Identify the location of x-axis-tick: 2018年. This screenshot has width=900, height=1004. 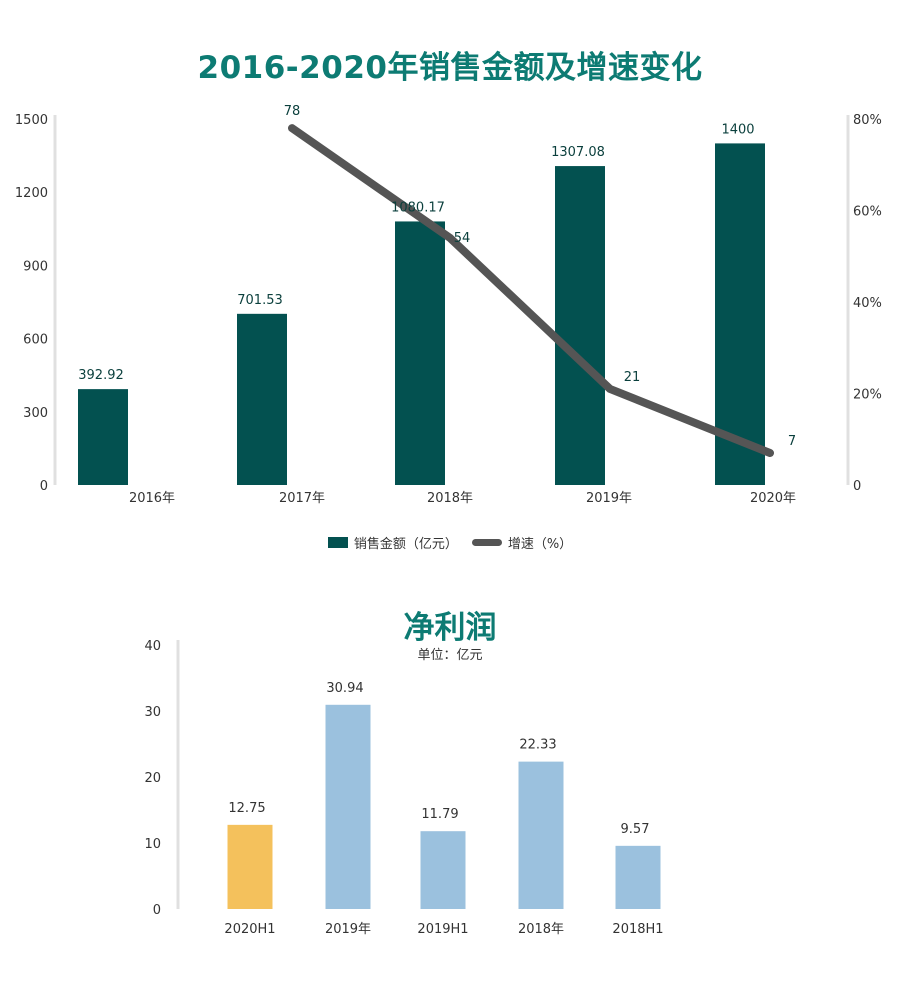
(450, 498).